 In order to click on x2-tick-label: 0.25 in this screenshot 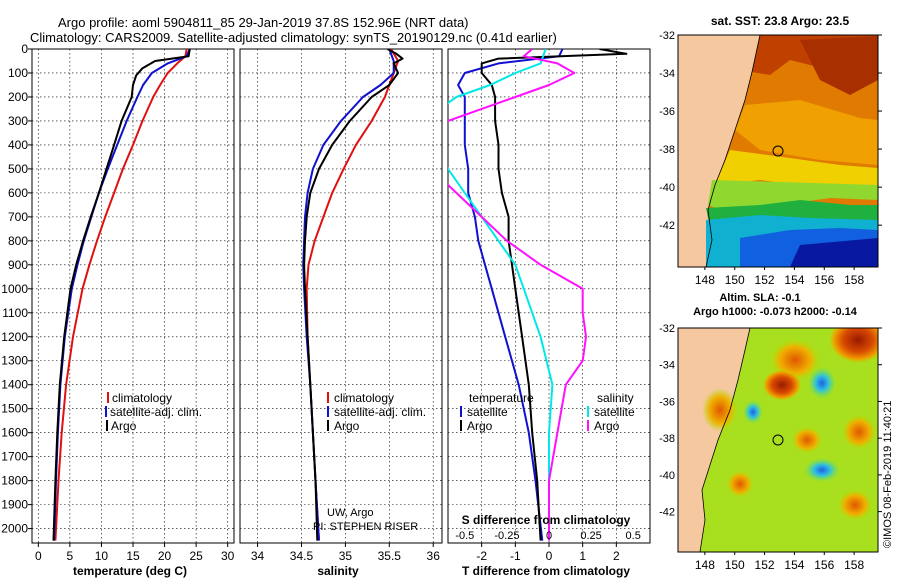, I will do `click(590, 536)`.